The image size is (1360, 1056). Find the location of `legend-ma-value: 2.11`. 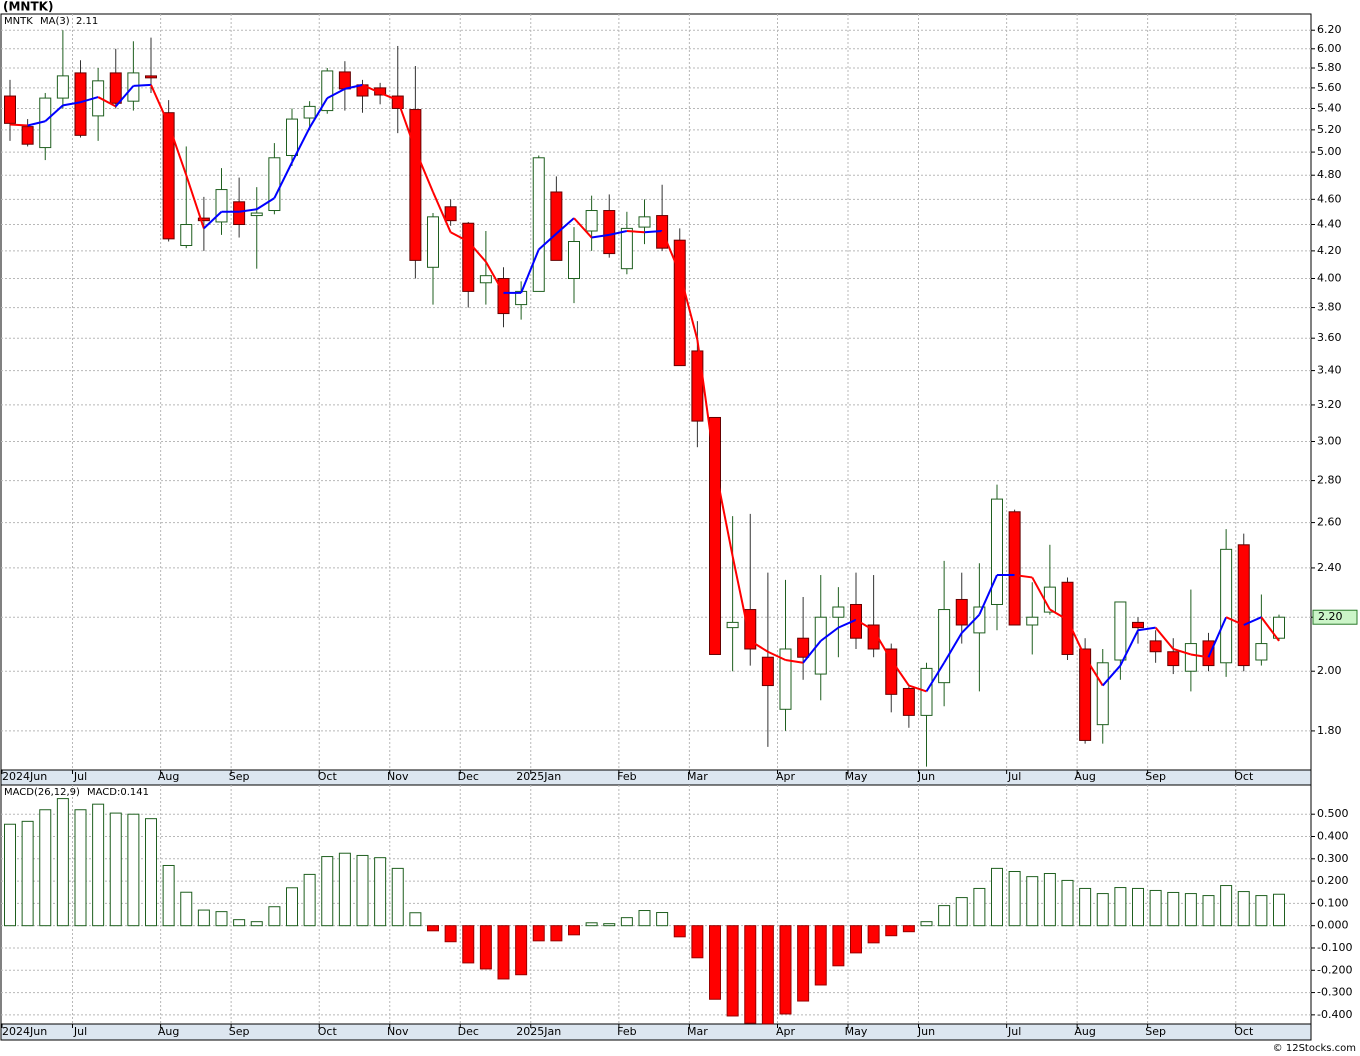

legend-ma-value: 2.11 is located at coordinates (87, 21).